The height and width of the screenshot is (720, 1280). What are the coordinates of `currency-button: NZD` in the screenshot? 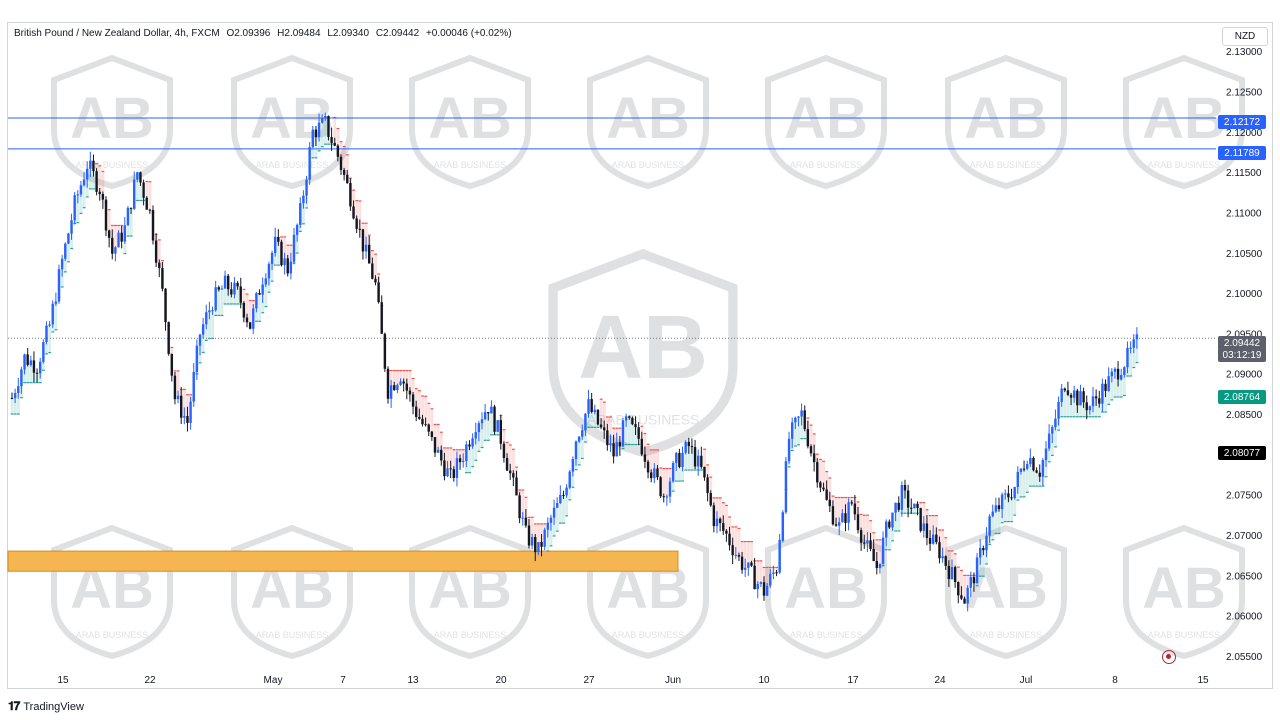 It's located at (1245, 36).